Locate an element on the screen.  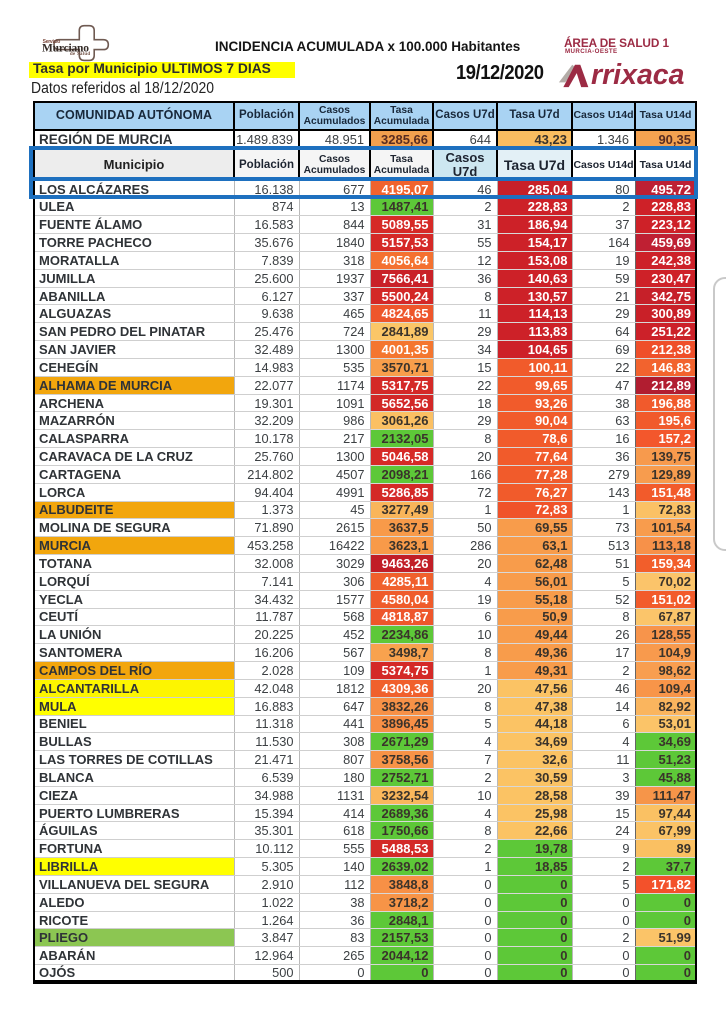
svg-text: Servicio is located at coordinates (52, 42).